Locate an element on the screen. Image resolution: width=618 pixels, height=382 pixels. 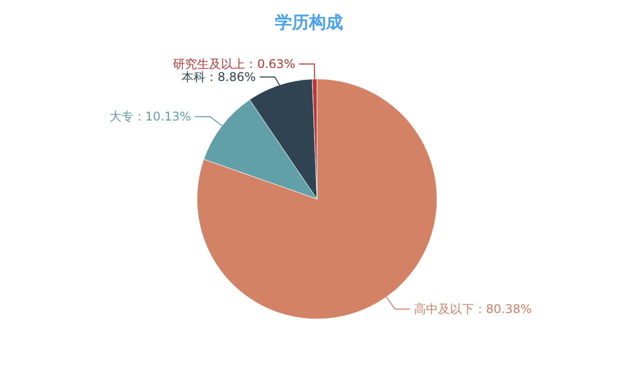
slice-label: 本科：8.86% is located at coordinates (219, 77).